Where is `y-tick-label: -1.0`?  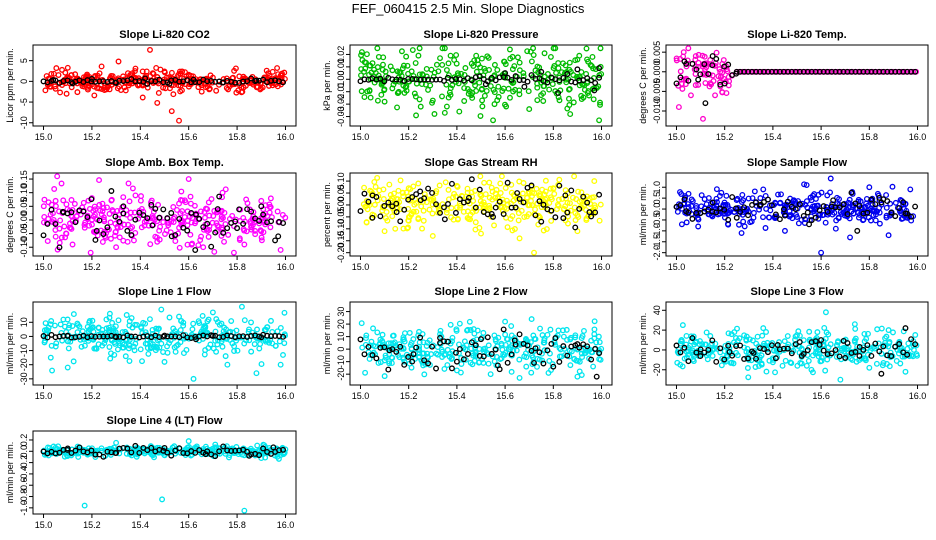
y-tick-label: -1.0 is located at coordinates (657, 231).